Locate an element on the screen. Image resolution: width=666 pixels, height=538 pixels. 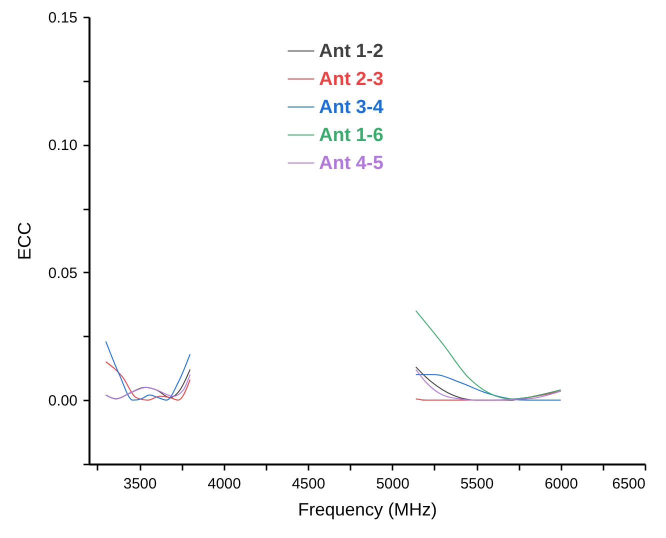
legend-label: Ant 1-2 is located at coordinates (351, 51).